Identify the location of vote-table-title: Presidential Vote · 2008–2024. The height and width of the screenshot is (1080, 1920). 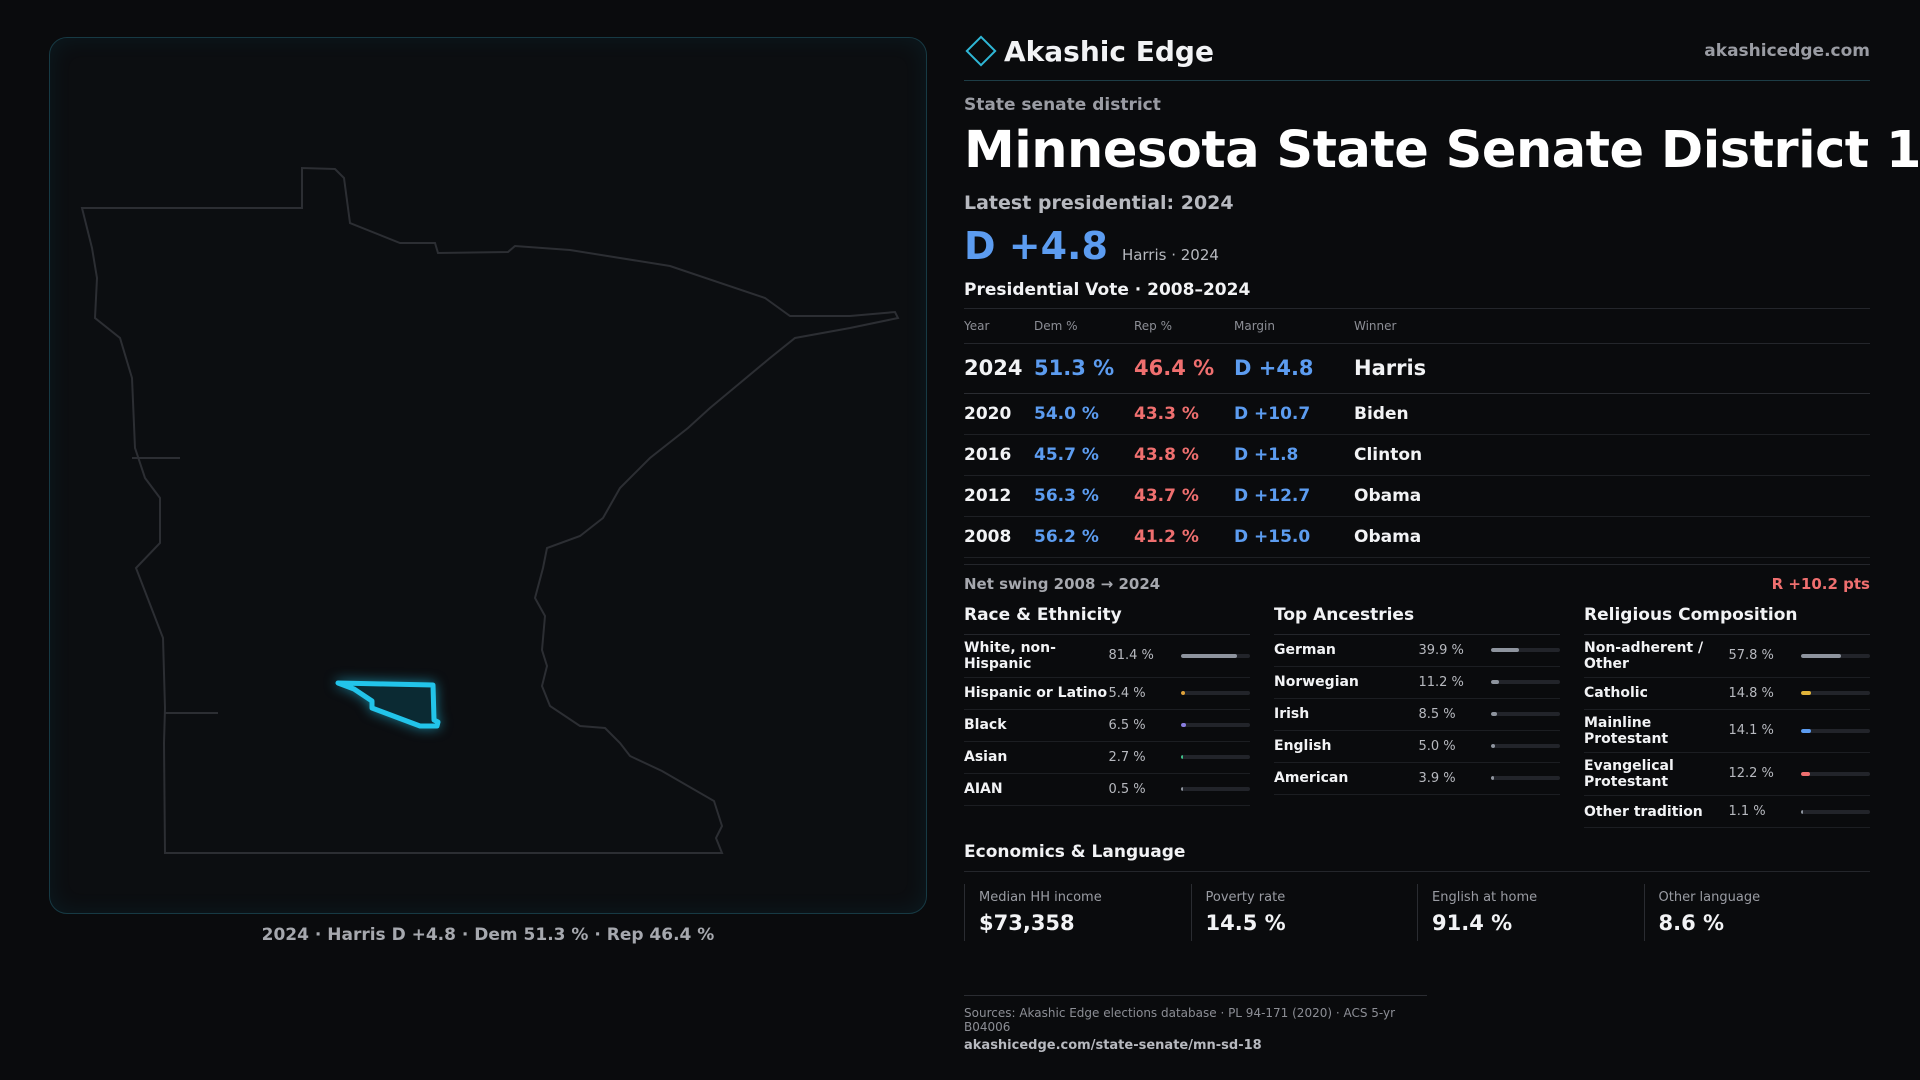
(1417, 294).